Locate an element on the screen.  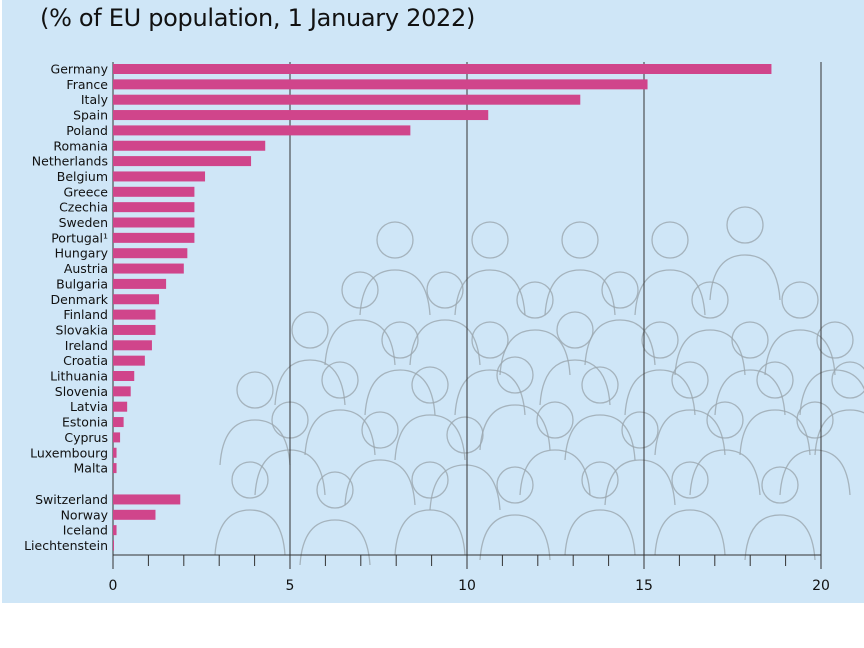
category-label: Malta is located at coordinates (91, 468).